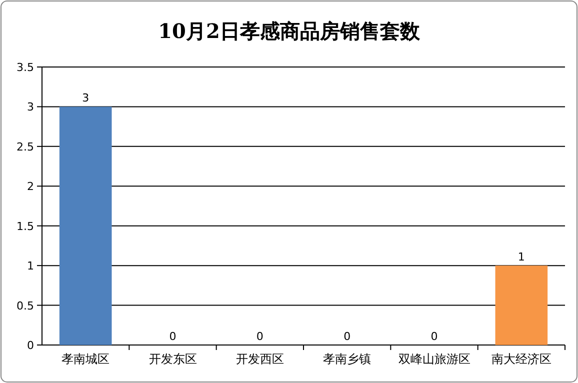  Describe the element at coordinates (25, 147) in the screenshot. I see `y-tick-label: 2.5` at that location.